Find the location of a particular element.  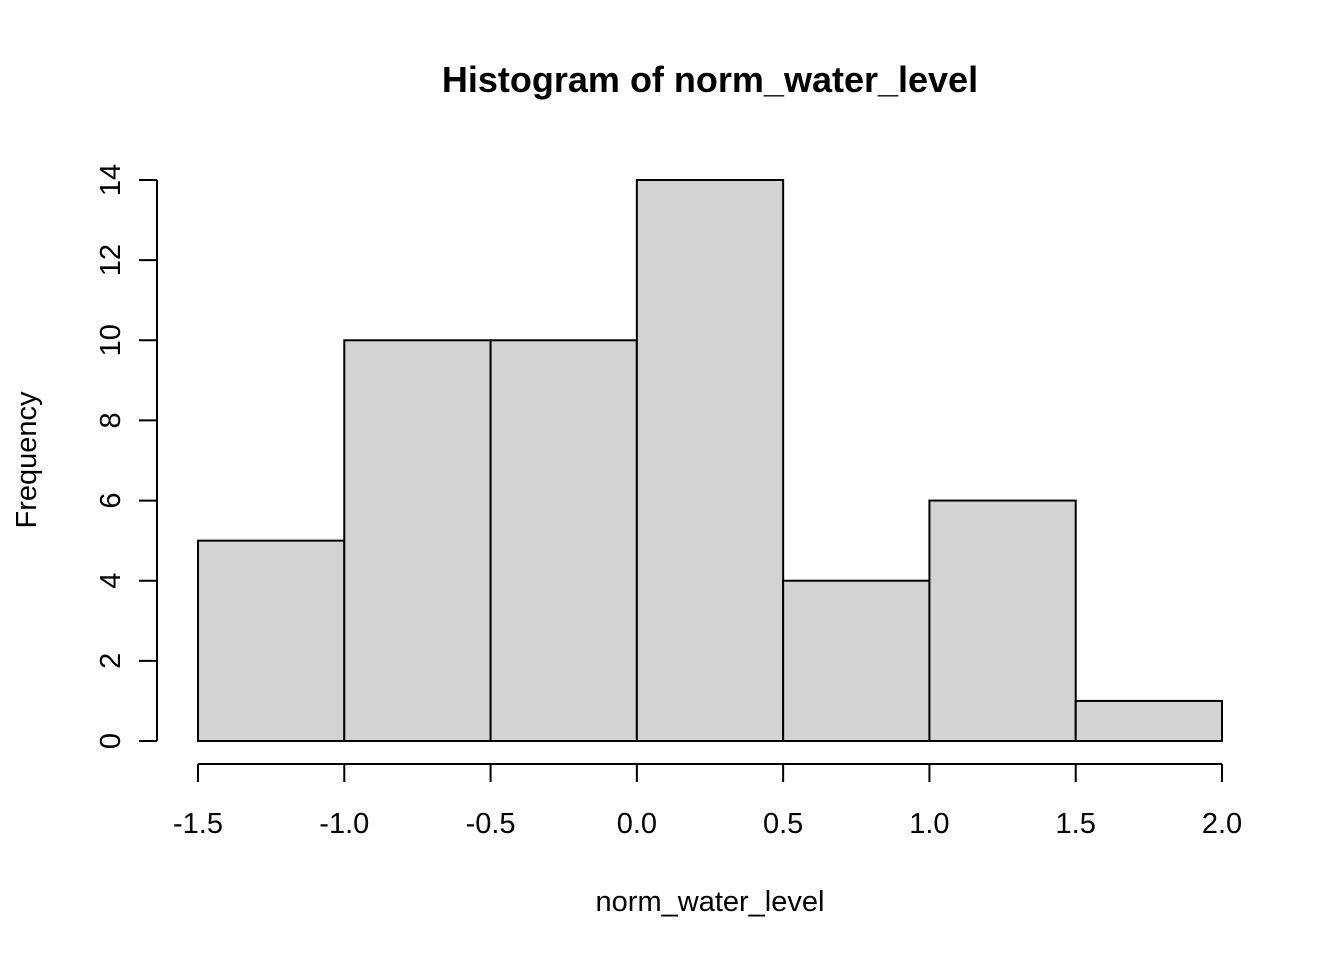

x-tick-label: -1.5 is located at coordinates (198, 824).